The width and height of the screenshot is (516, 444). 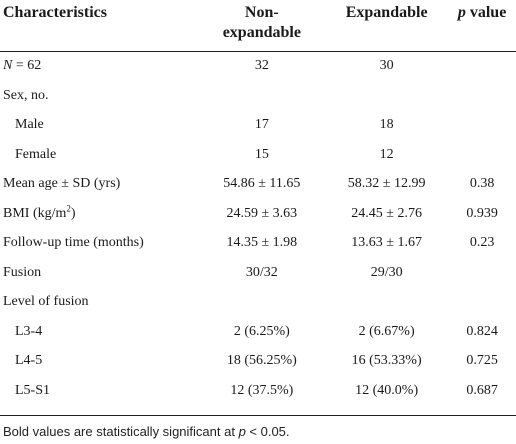 What do you see at coordinates (261, 125) in the screenshot?
I see `cell-non-expandable: 17` at bounding box center [261, 125].